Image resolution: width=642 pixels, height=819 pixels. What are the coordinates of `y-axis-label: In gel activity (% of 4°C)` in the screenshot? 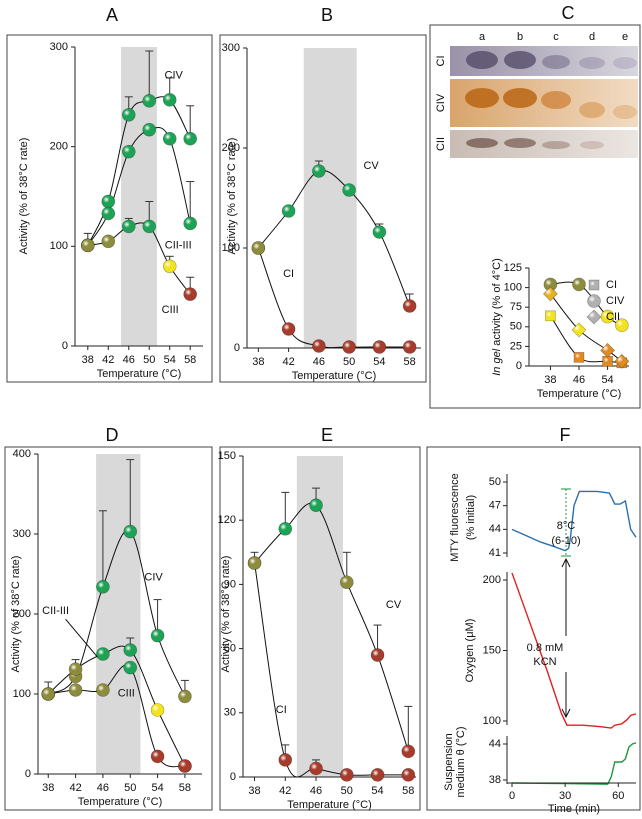 It's located at (497, 317).